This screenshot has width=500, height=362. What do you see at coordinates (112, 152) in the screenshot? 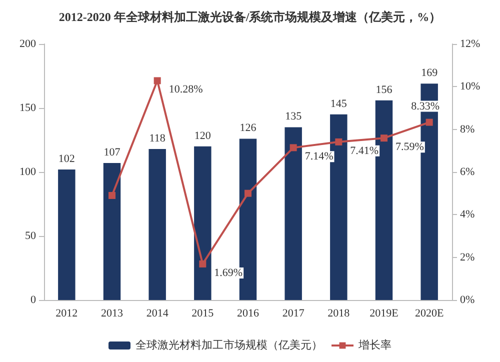
I see `data-label: 107` at bounding box center [112, 152].